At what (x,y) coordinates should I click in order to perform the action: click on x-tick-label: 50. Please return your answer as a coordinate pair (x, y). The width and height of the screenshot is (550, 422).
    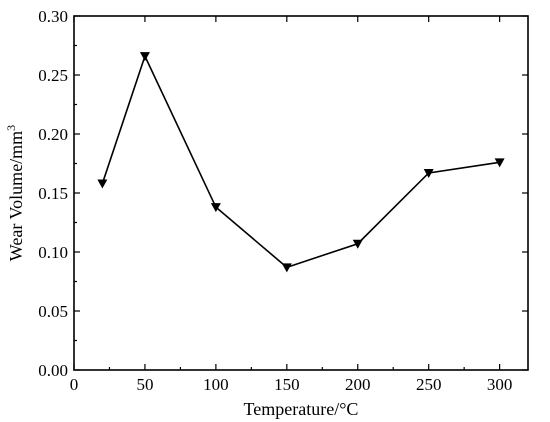
    Looking at the image, I should click on (144, 384).